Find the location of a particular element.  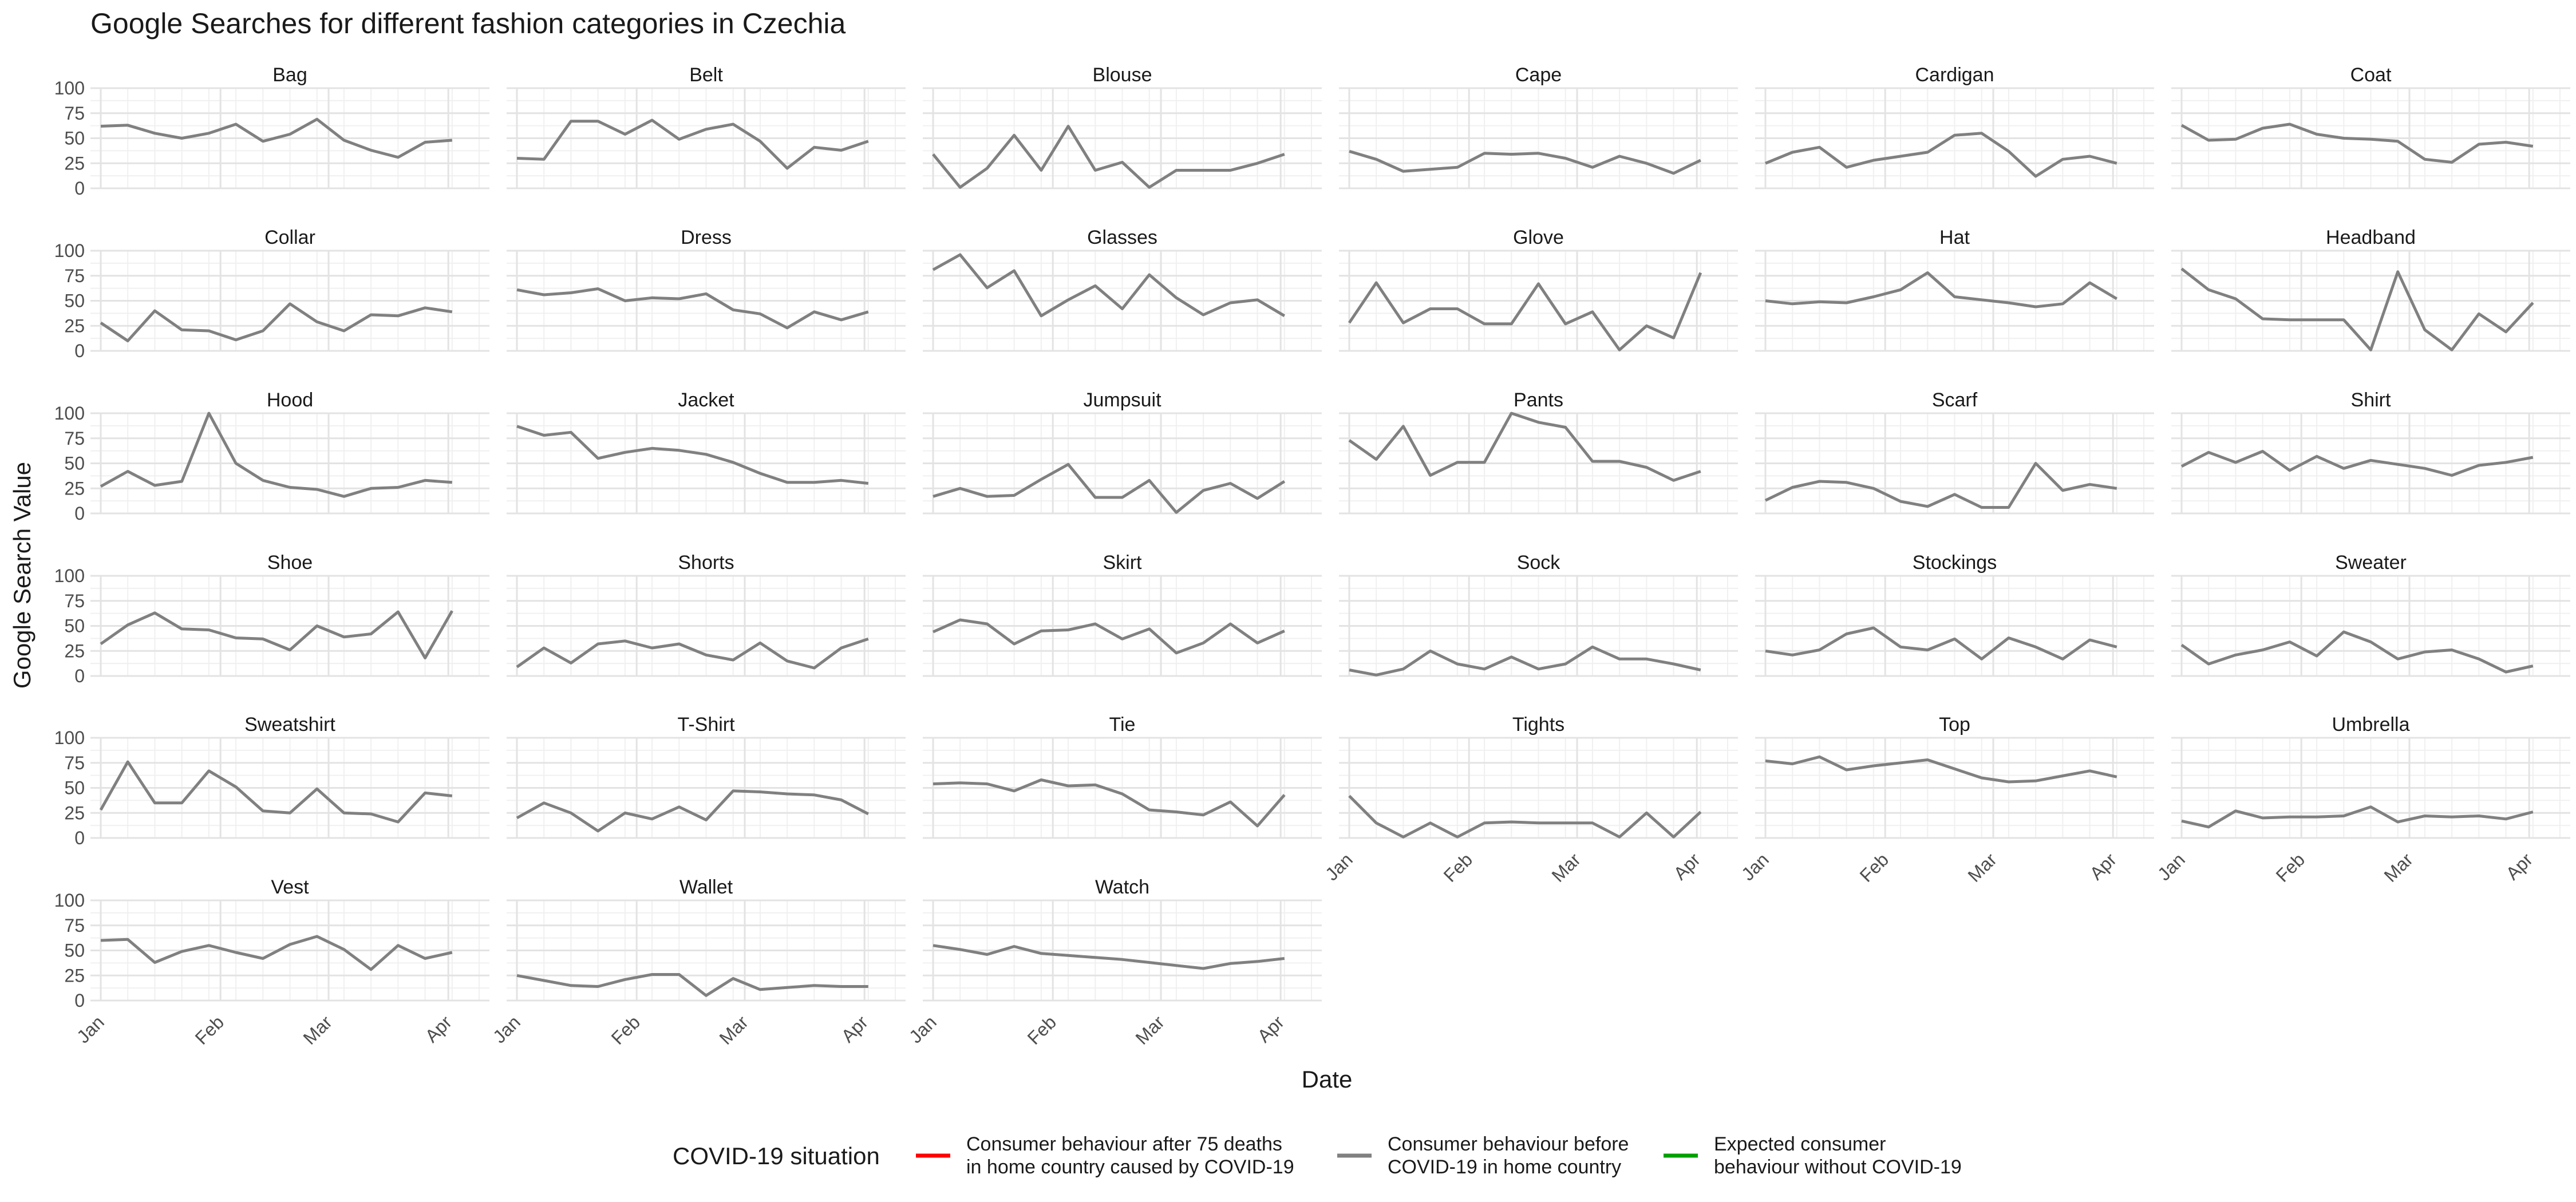

facet-pants: Pants is located at coordinates (1538, 452).